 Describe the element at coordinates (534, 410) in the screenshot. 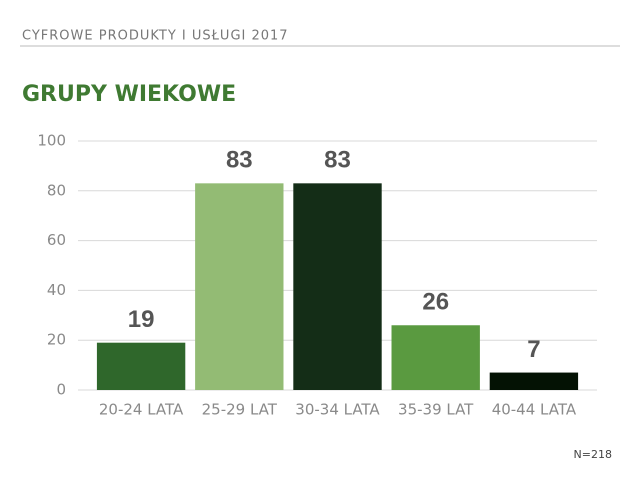

I see `x-tick-label: 40-44 LATA` at that location.